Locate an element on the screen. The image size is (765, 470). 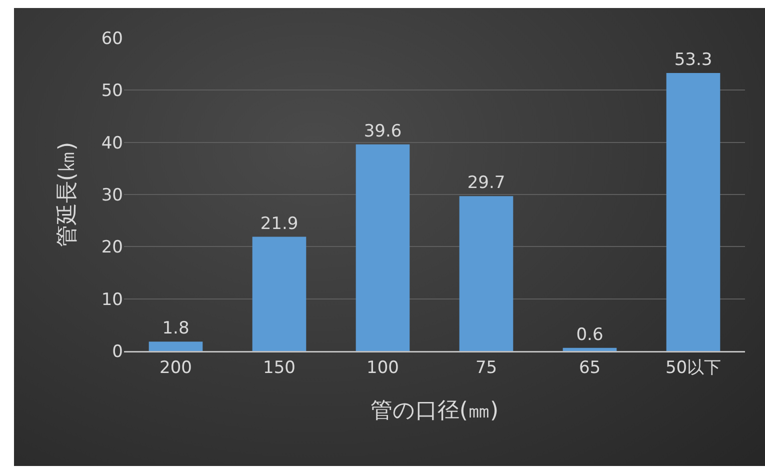
data-label: 21.9 is located at coordinates (279, 224).